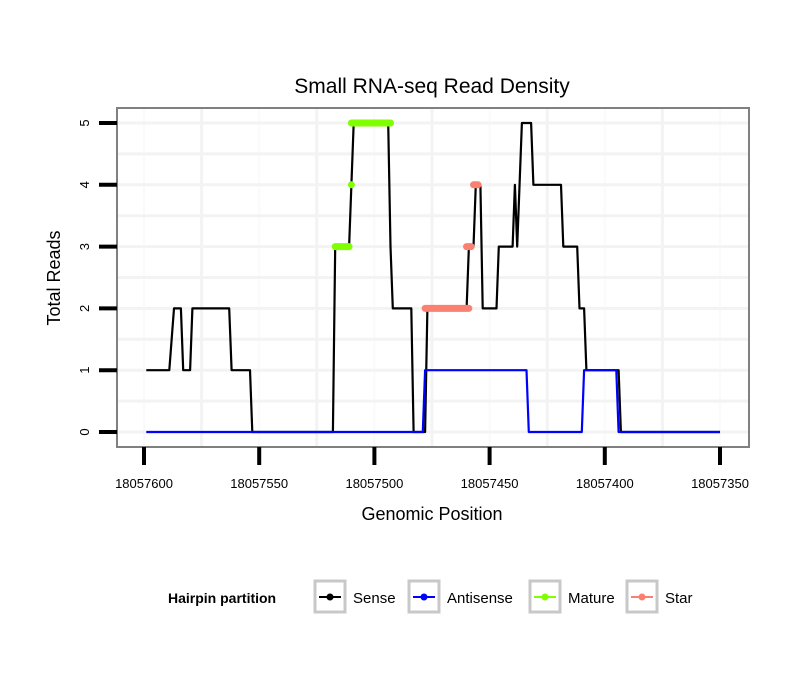 Image resolution: width=810 pixels, height=695 pixels. I want to click on x-tick-label: 18057500, so click(374, 483).